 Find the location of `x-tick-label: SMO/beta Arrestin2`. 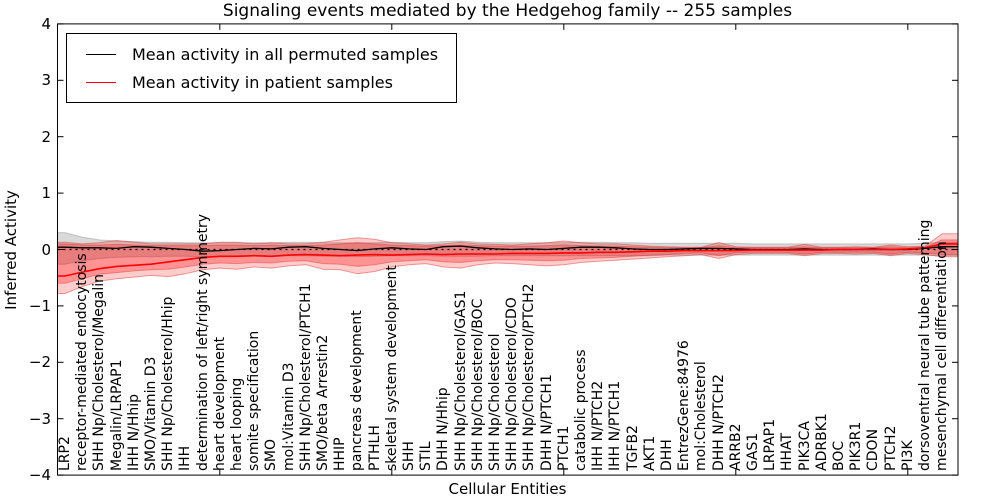

x-tick-label: SMO/beta Arrestin2 is located at coordinates (323, 402).